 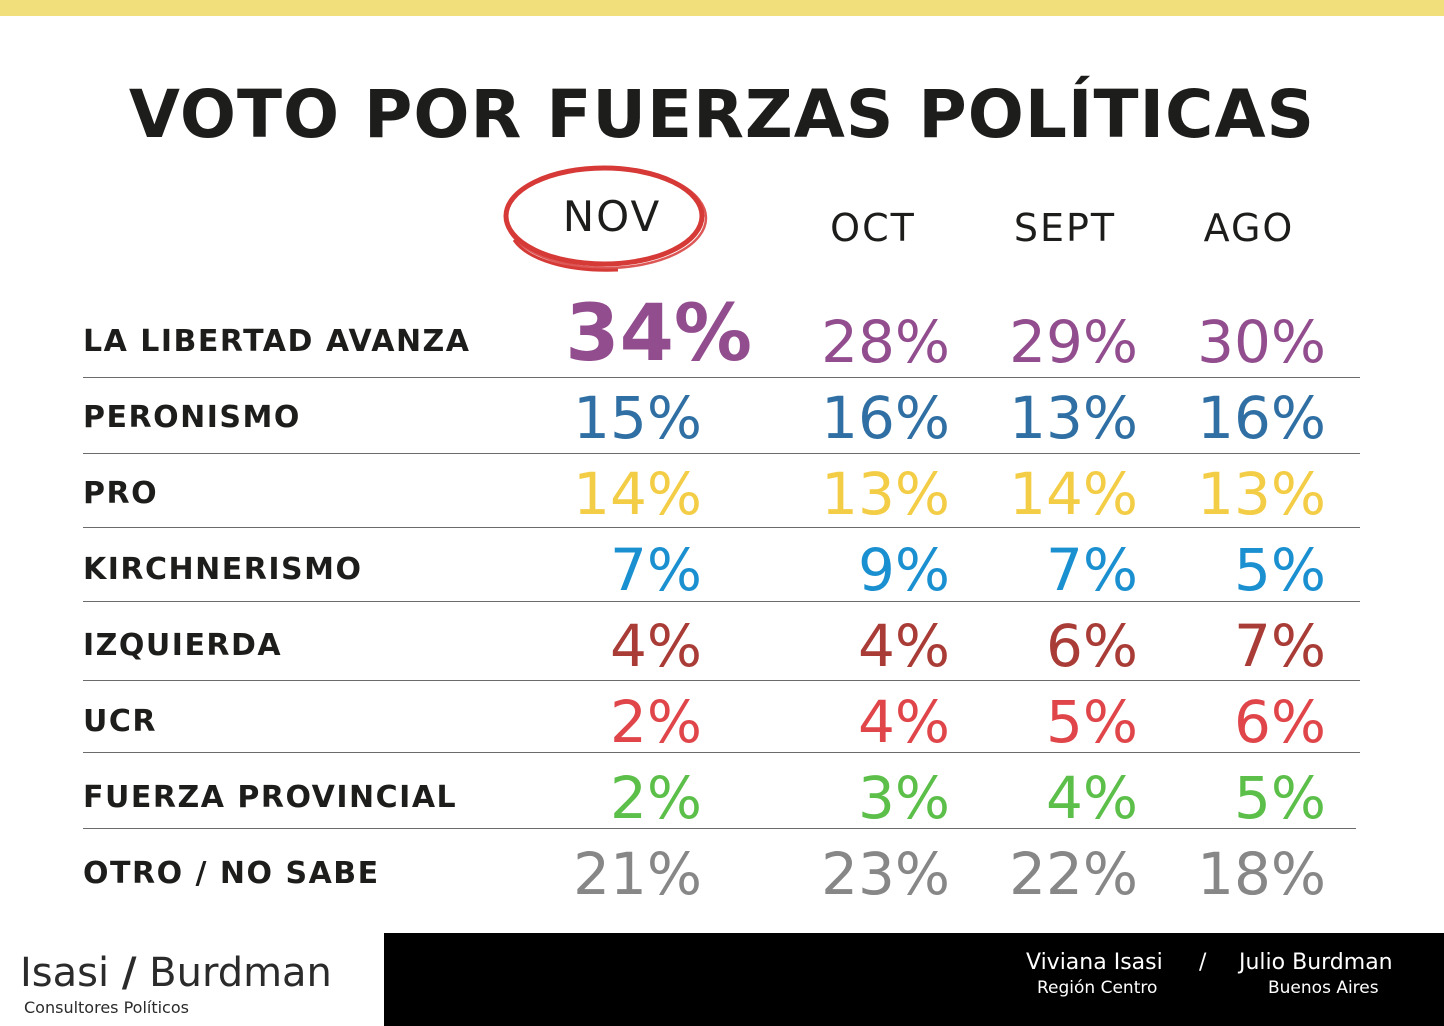 I want to click on author-name-1: Viviana Isasi, so click(x=1094, y=962).